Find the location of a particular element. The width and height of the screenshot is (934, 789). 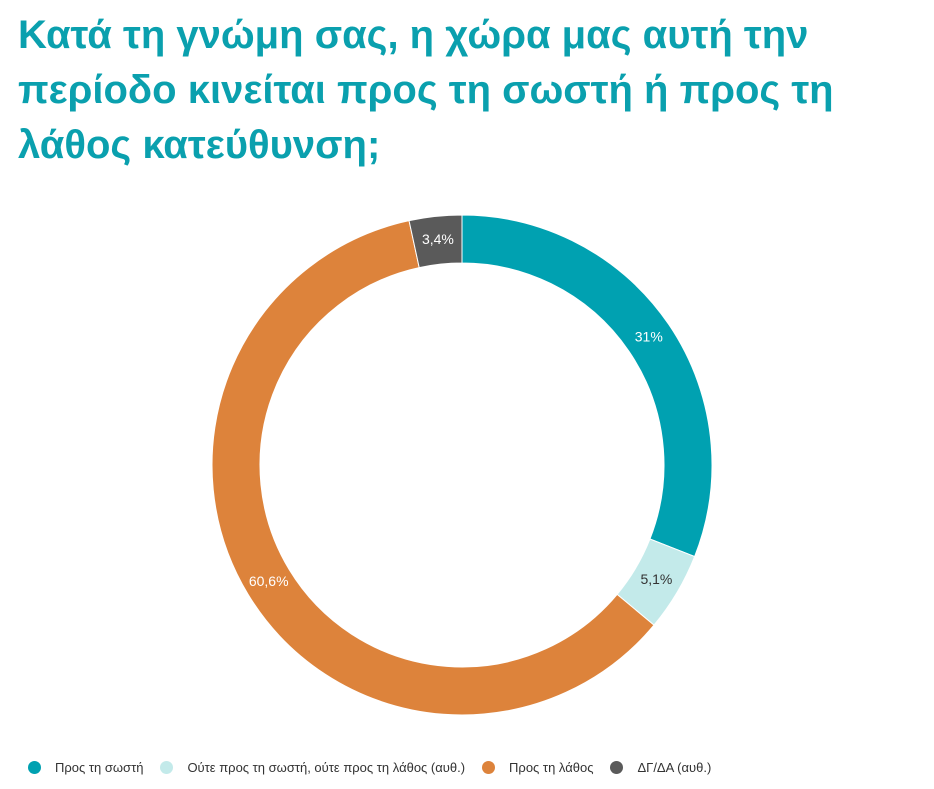

legend-item-right: Προς τη σωστή is located at coordinates (85, 767).